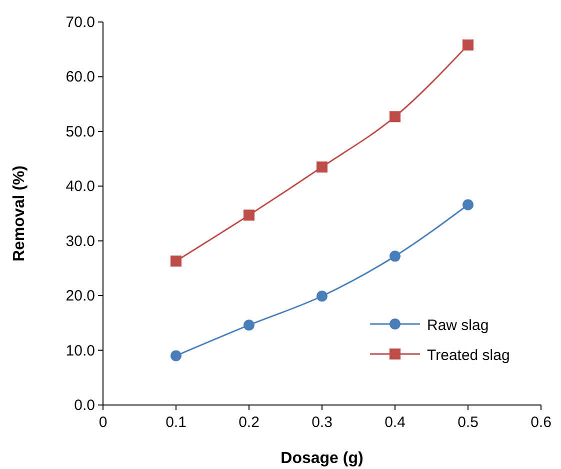  I want to click on y-tick-label: 50.0, so click(80, 131).